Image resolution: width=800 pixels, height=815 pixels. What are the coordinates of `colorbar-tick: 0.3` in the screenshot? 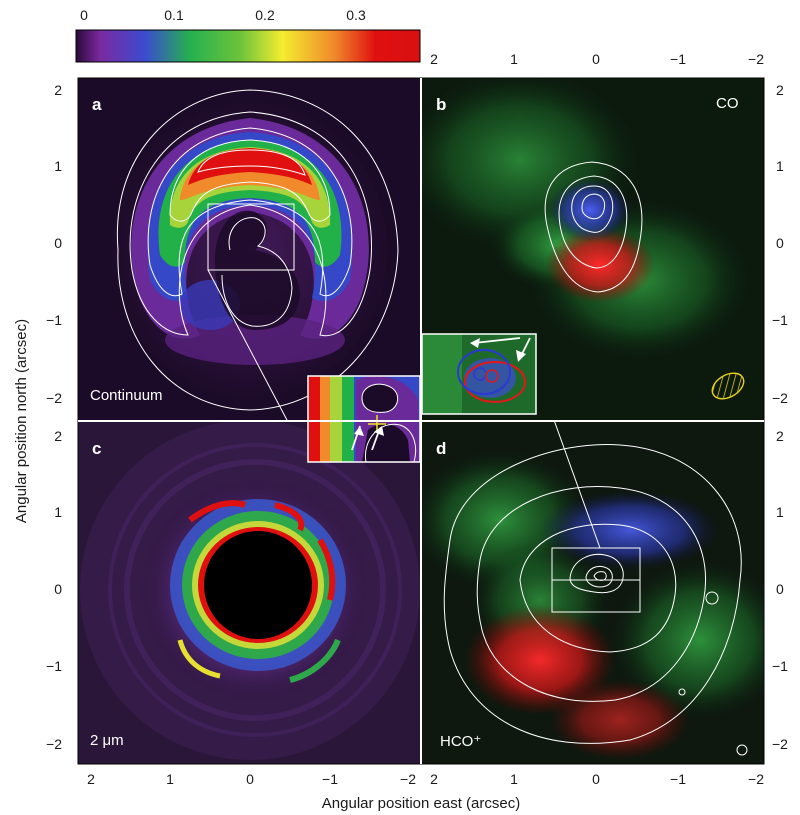 It's located at (356, 15).